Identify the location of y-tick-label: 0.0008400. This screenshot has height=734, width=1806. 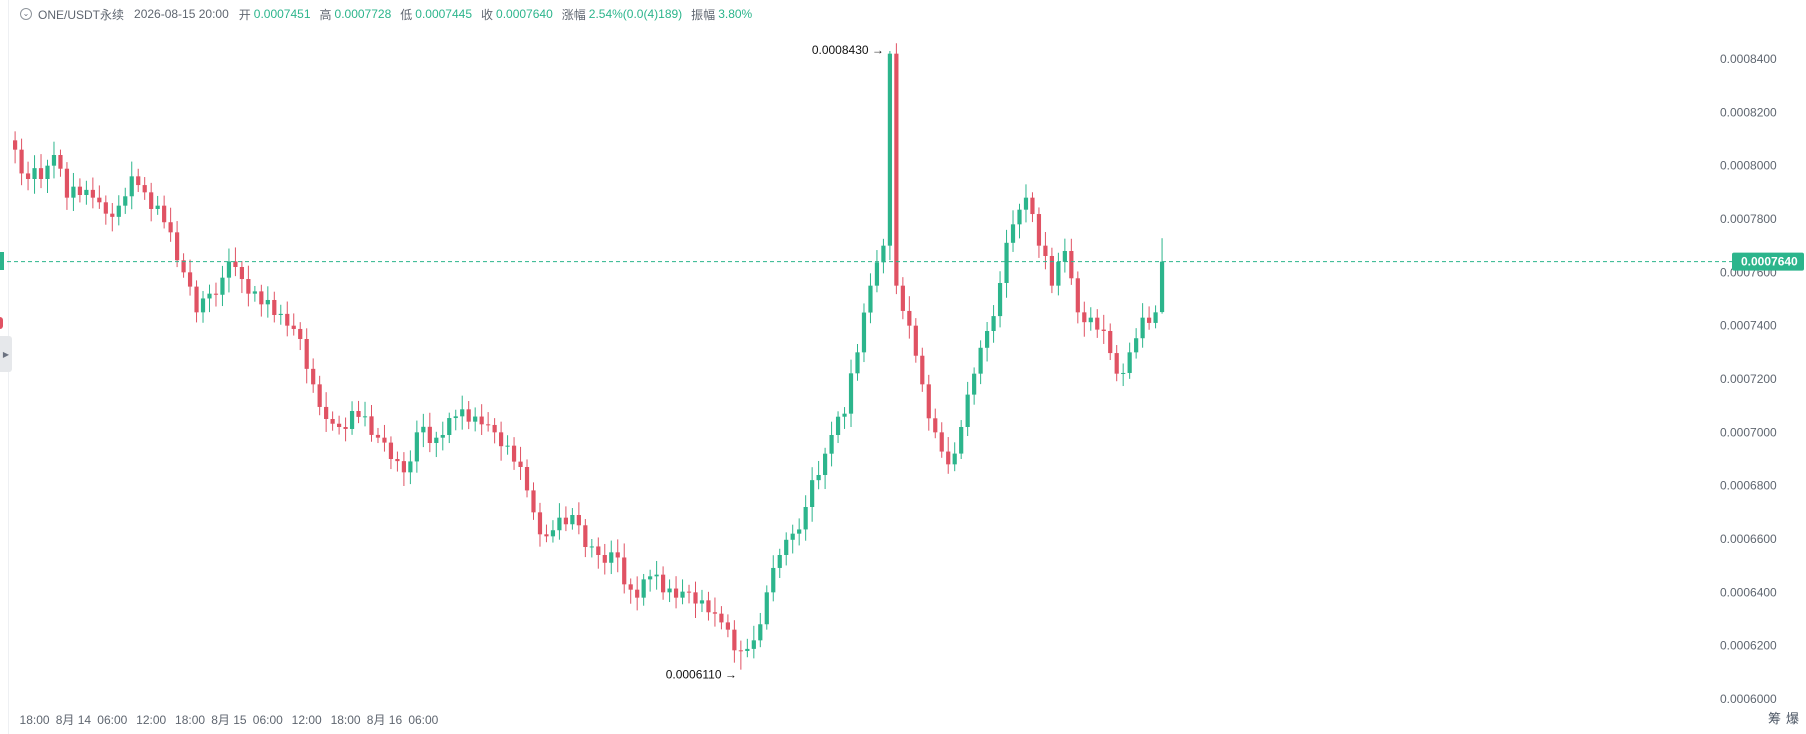
(1748, 59).